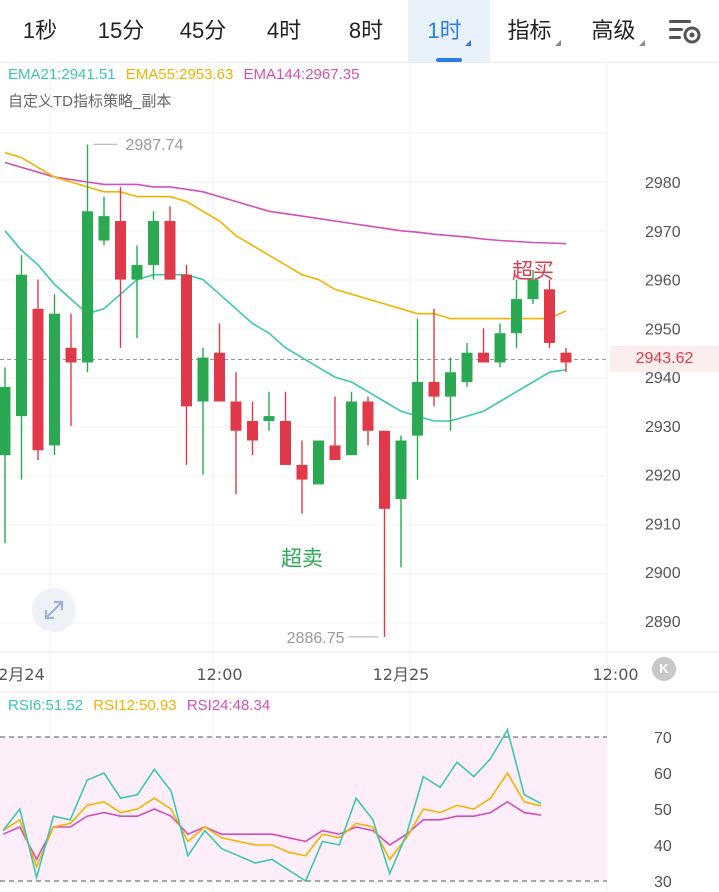 The image size is (719, 892). I want to click on ema144-legend: EMA144:2967.35, so click(301, 74).